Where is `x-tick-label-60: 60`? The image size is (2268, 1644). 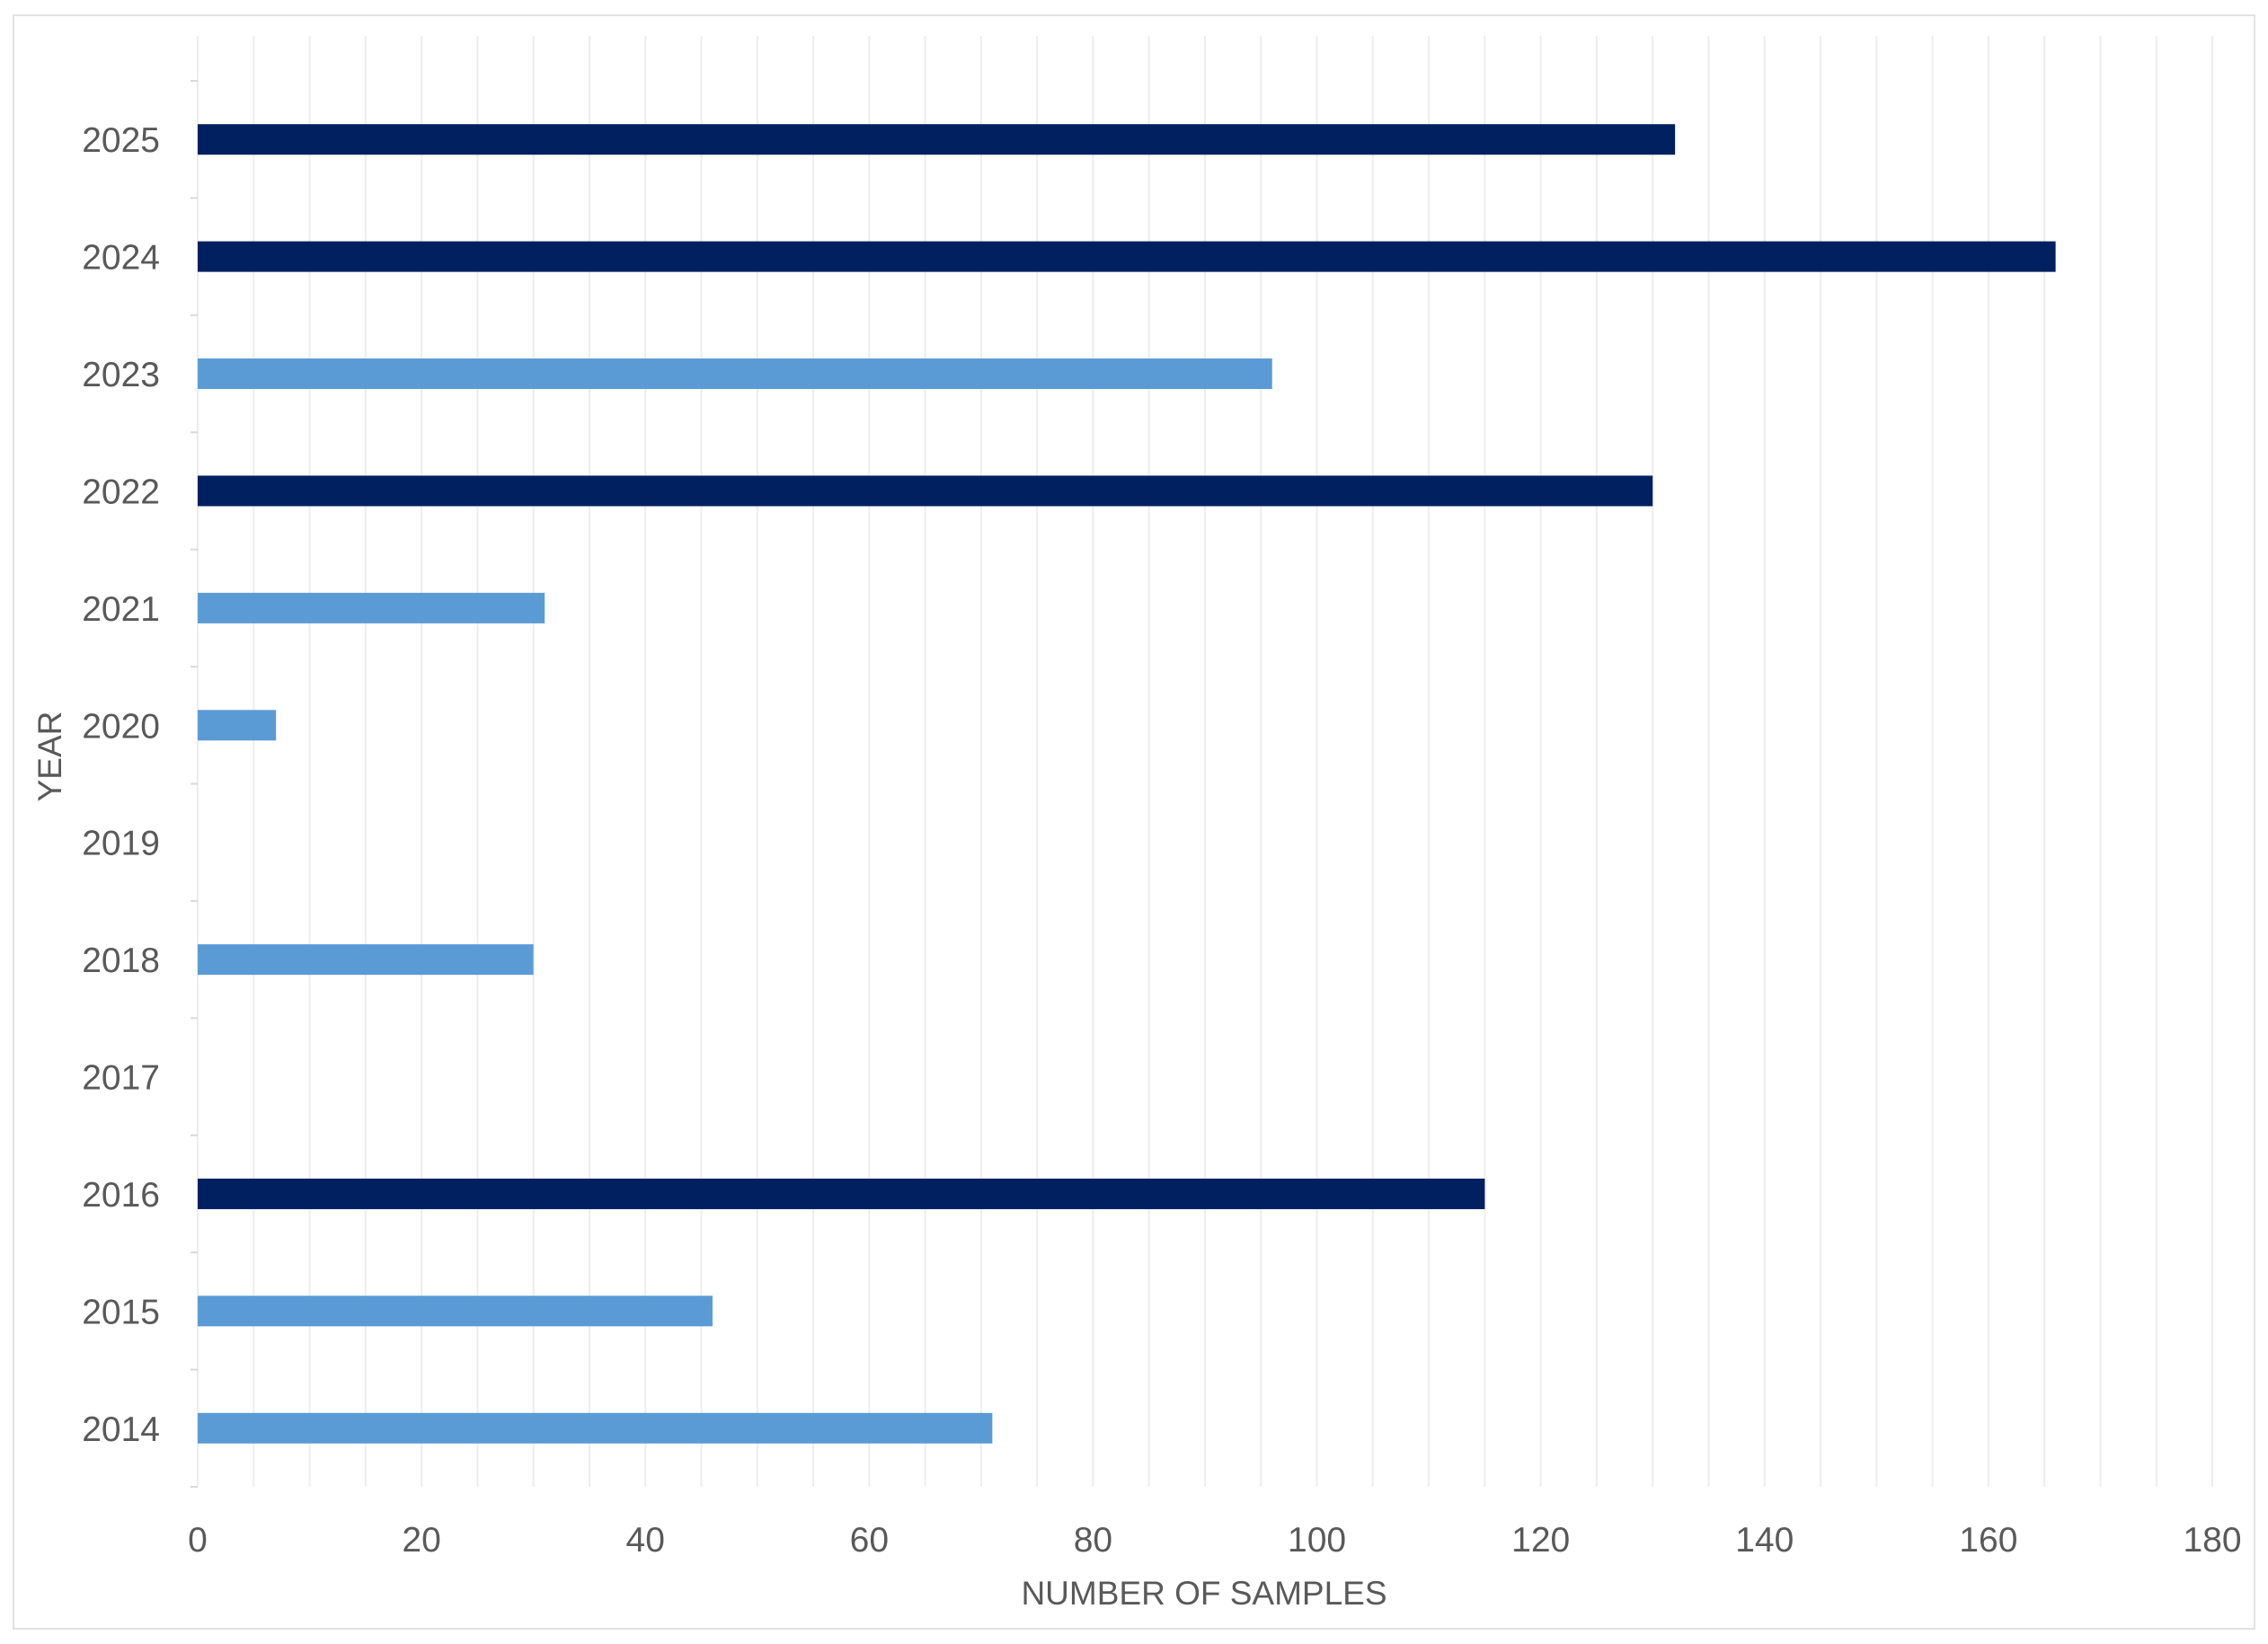 x-tick-label-60: 60 is located at coordinates (869, 1540).